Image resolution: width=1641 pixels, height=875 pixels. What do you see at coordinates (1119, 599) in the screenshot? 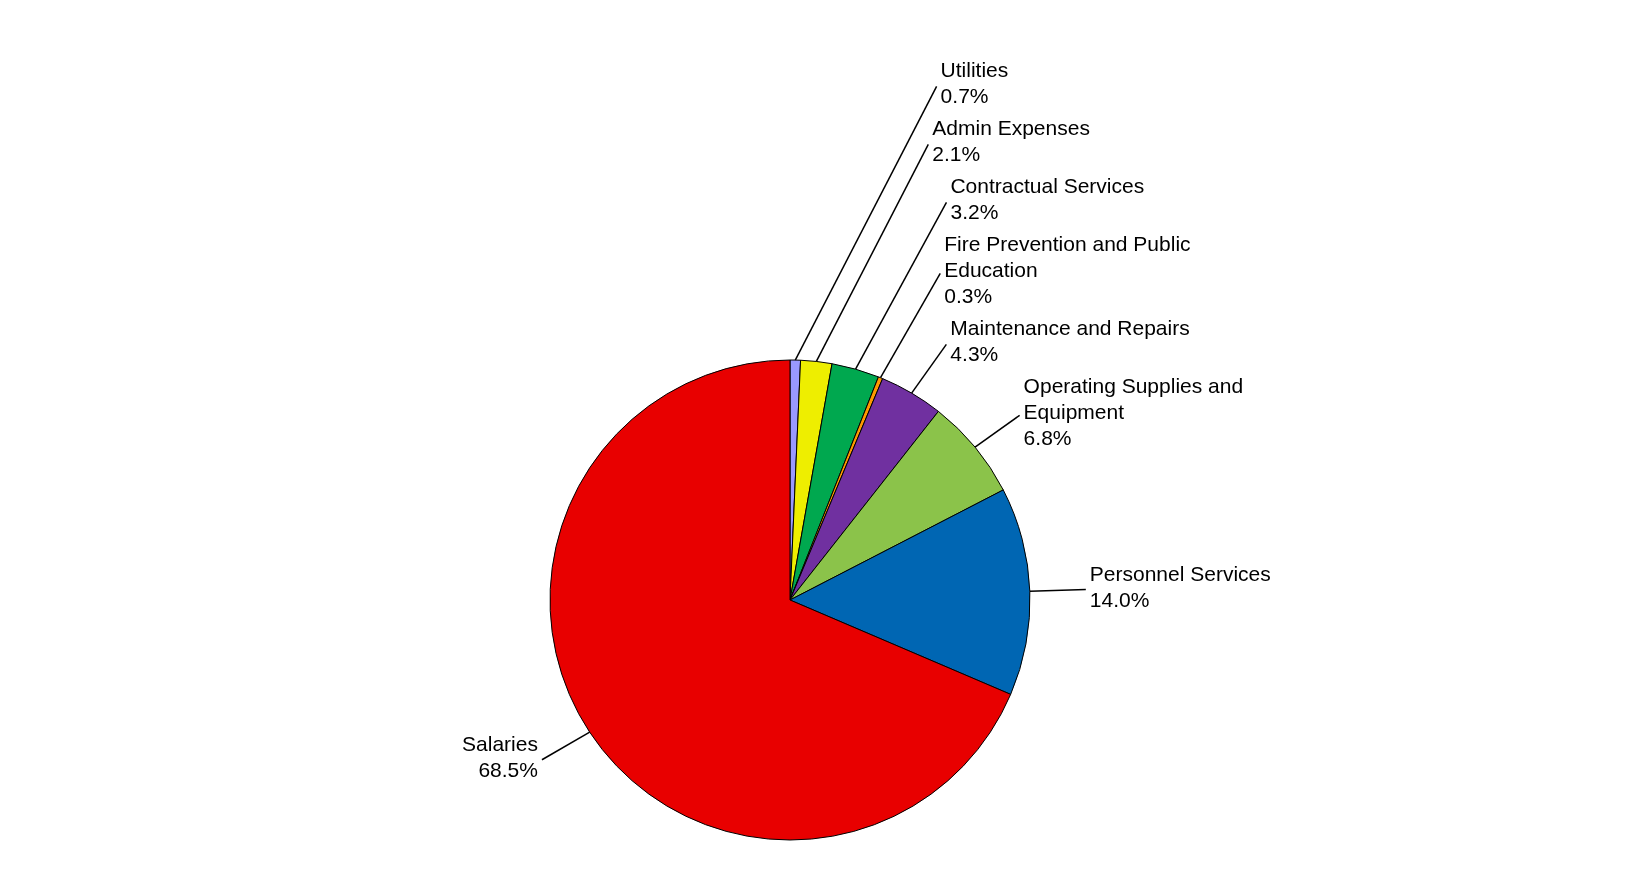
I see `data-label: 14.0%` at bounding box center [1119, 599].